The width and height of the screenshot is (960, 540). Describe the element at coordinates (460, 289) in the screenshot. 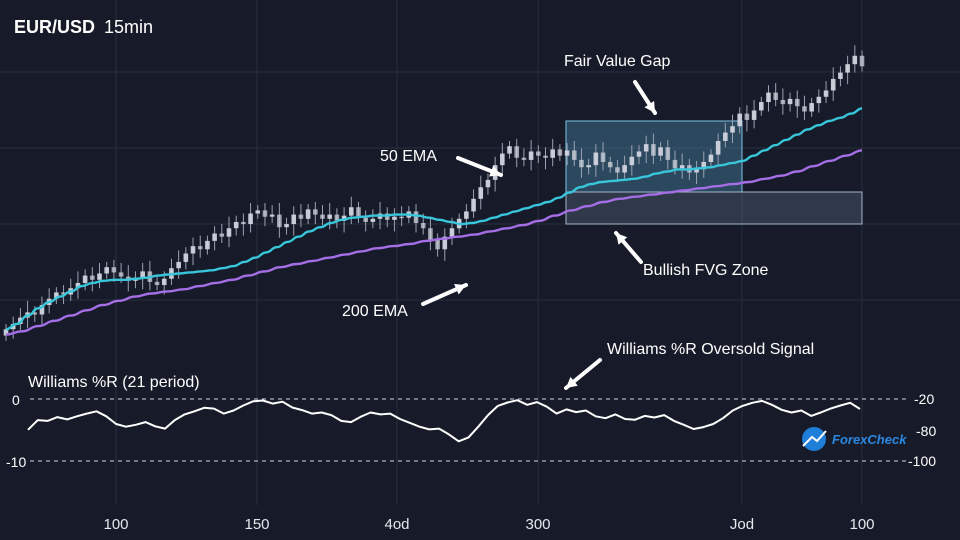

I see `ema200-arrow-head` at that location.